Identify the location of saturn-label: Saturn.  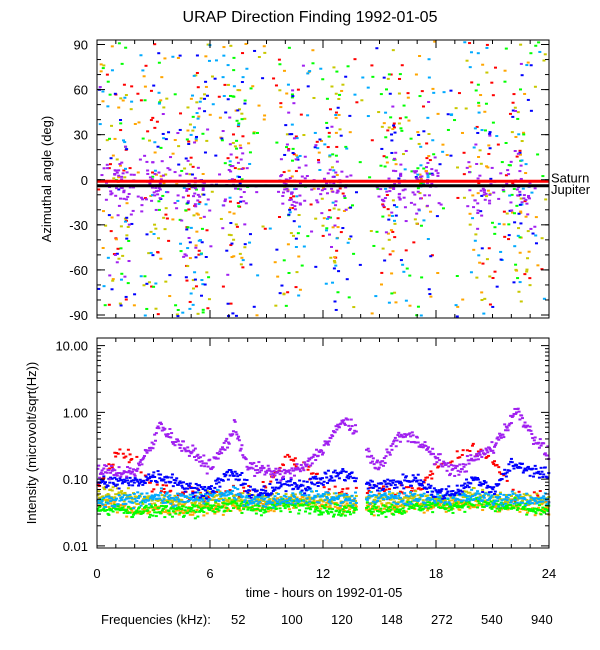
(570, 177).